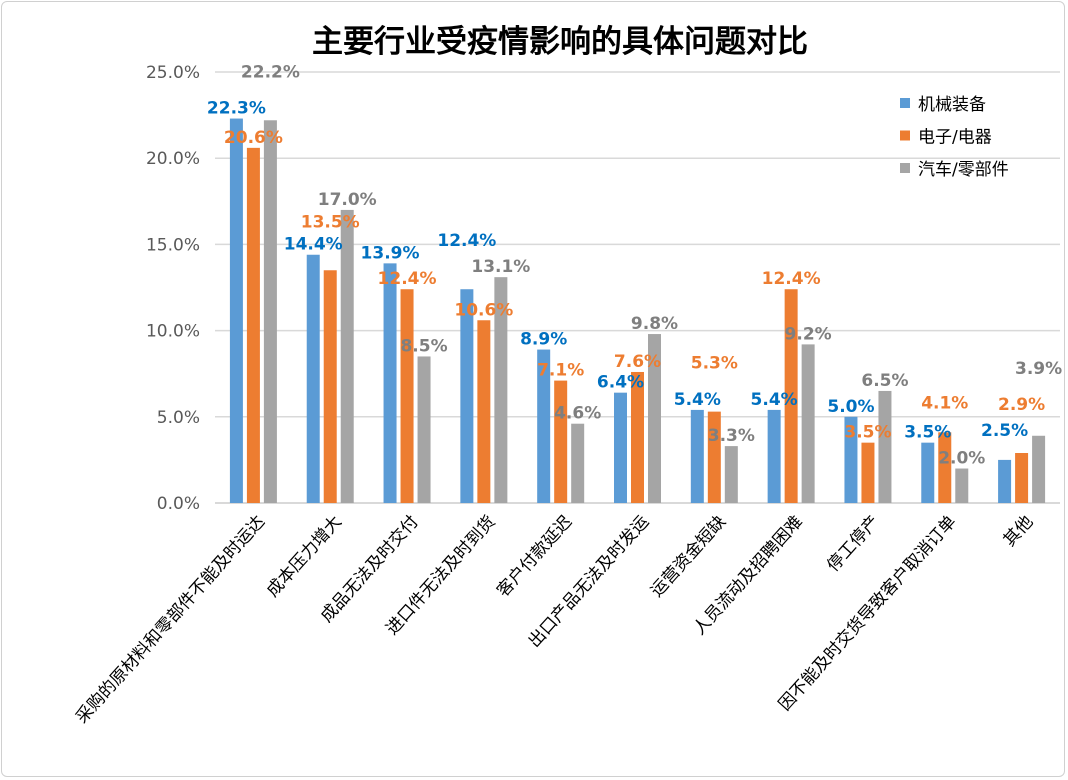 The height and width of the screenshot is (780, 1068). What do you see at coordinates (173, 245) in the screenshot?
I see `y-tick-label: 15.0%` at bounding box center [173, 245].